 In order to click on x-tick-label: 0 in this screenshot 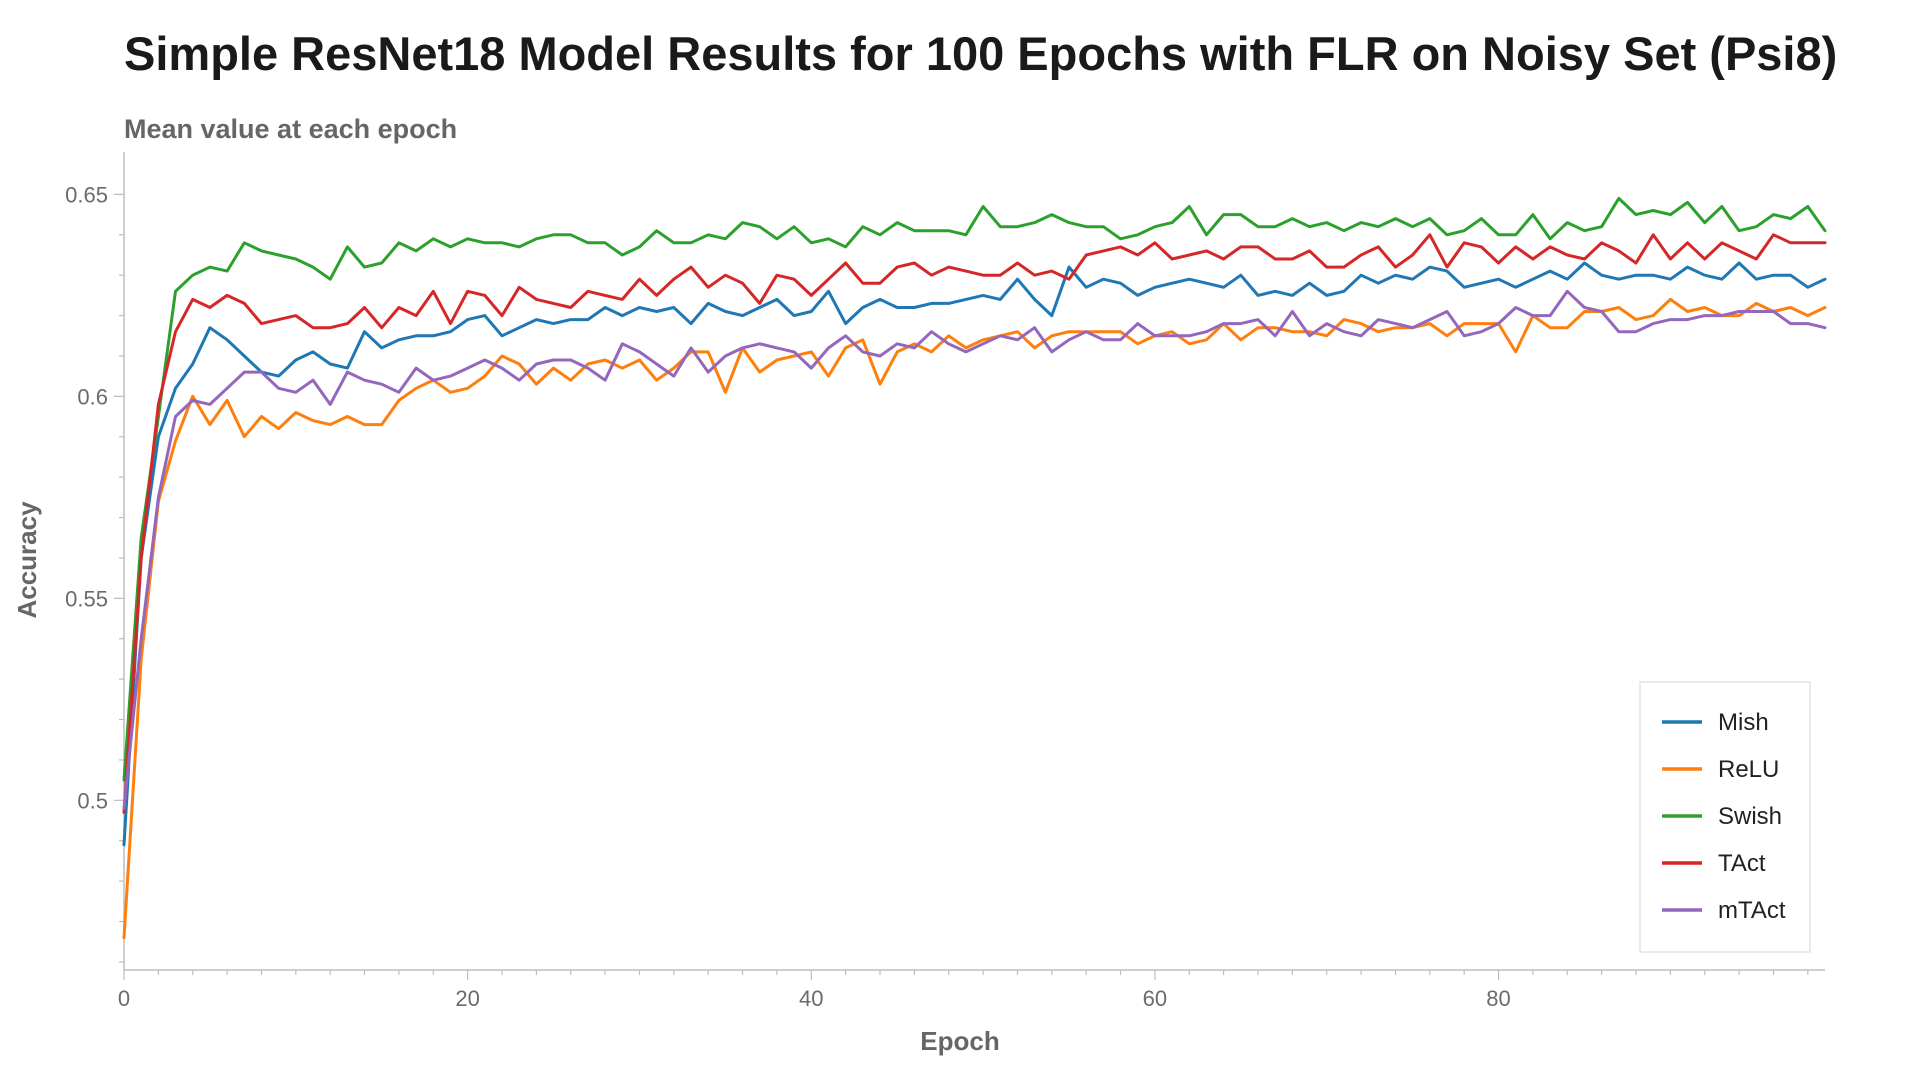, I will do `click(124, 998)`.